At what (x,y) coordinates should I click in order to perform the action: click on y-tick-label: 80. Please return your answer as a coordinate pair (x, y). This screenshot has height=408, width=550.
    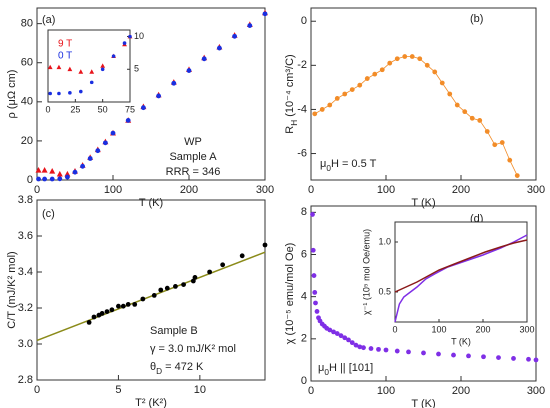
    Looking at the image, I should click on (27, 24).